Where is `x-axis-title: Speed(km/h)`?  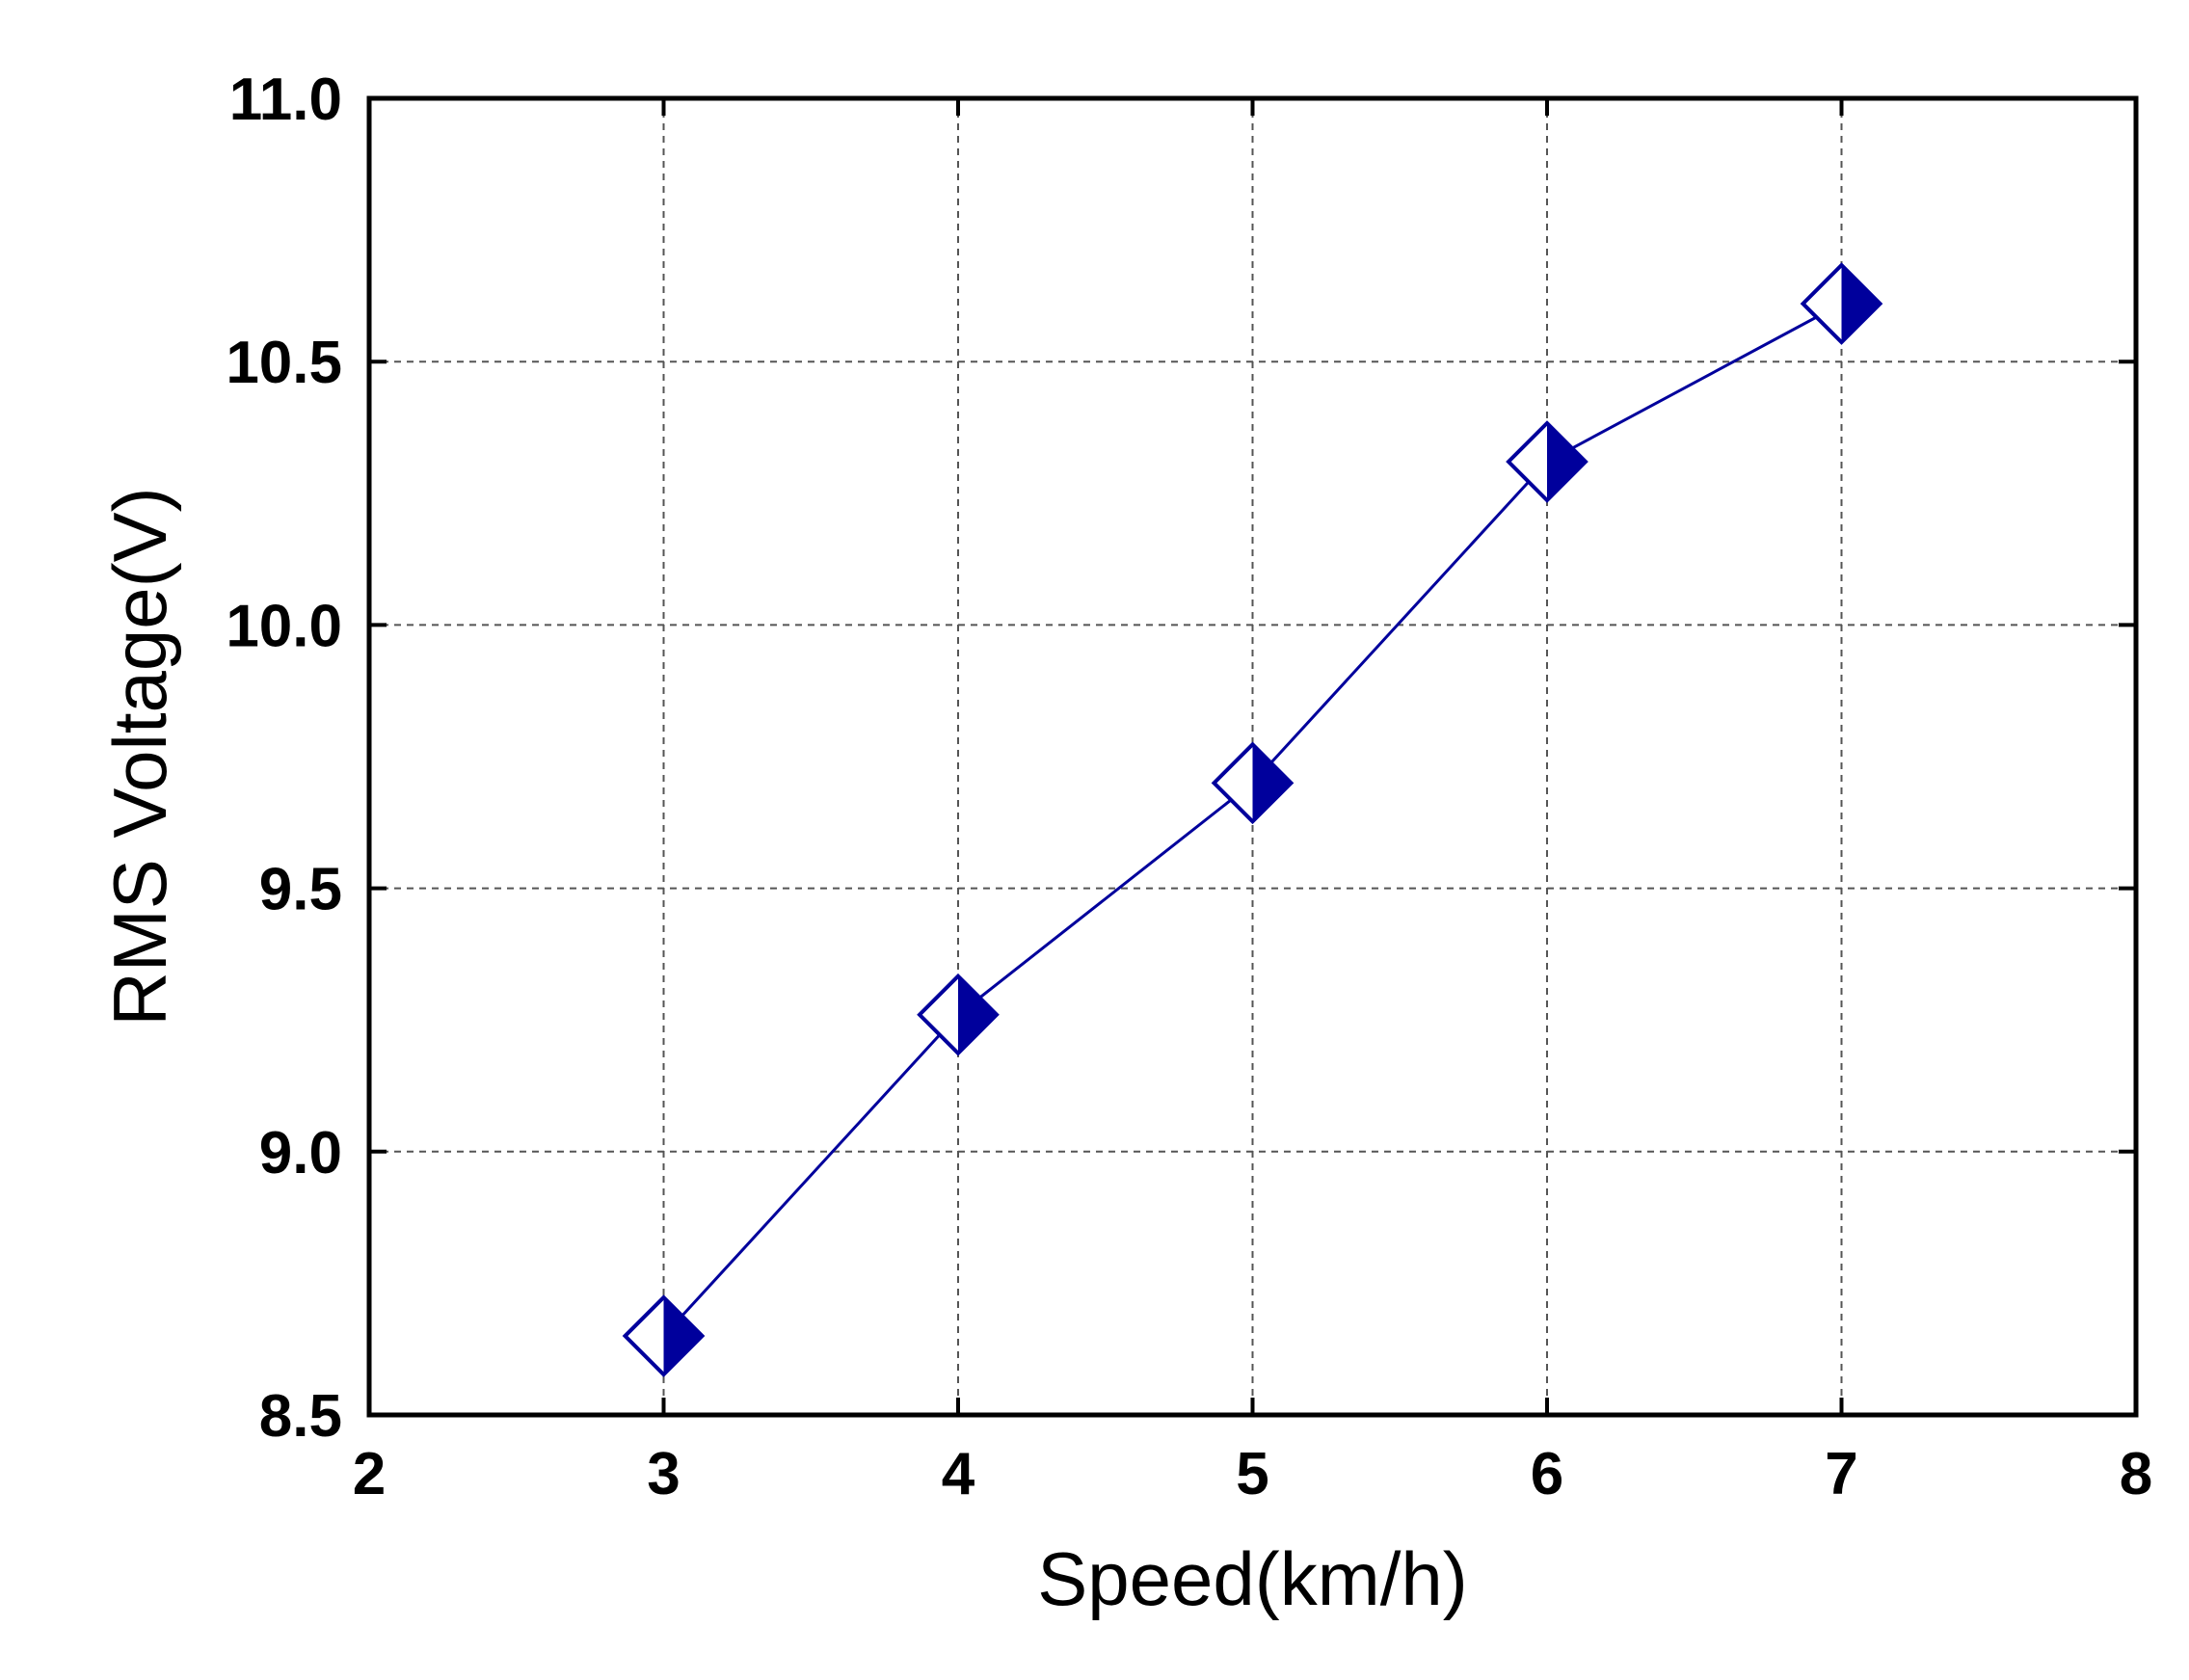
x-axis-title: Speed(km/h) is located at coordinates (1252, 1579).